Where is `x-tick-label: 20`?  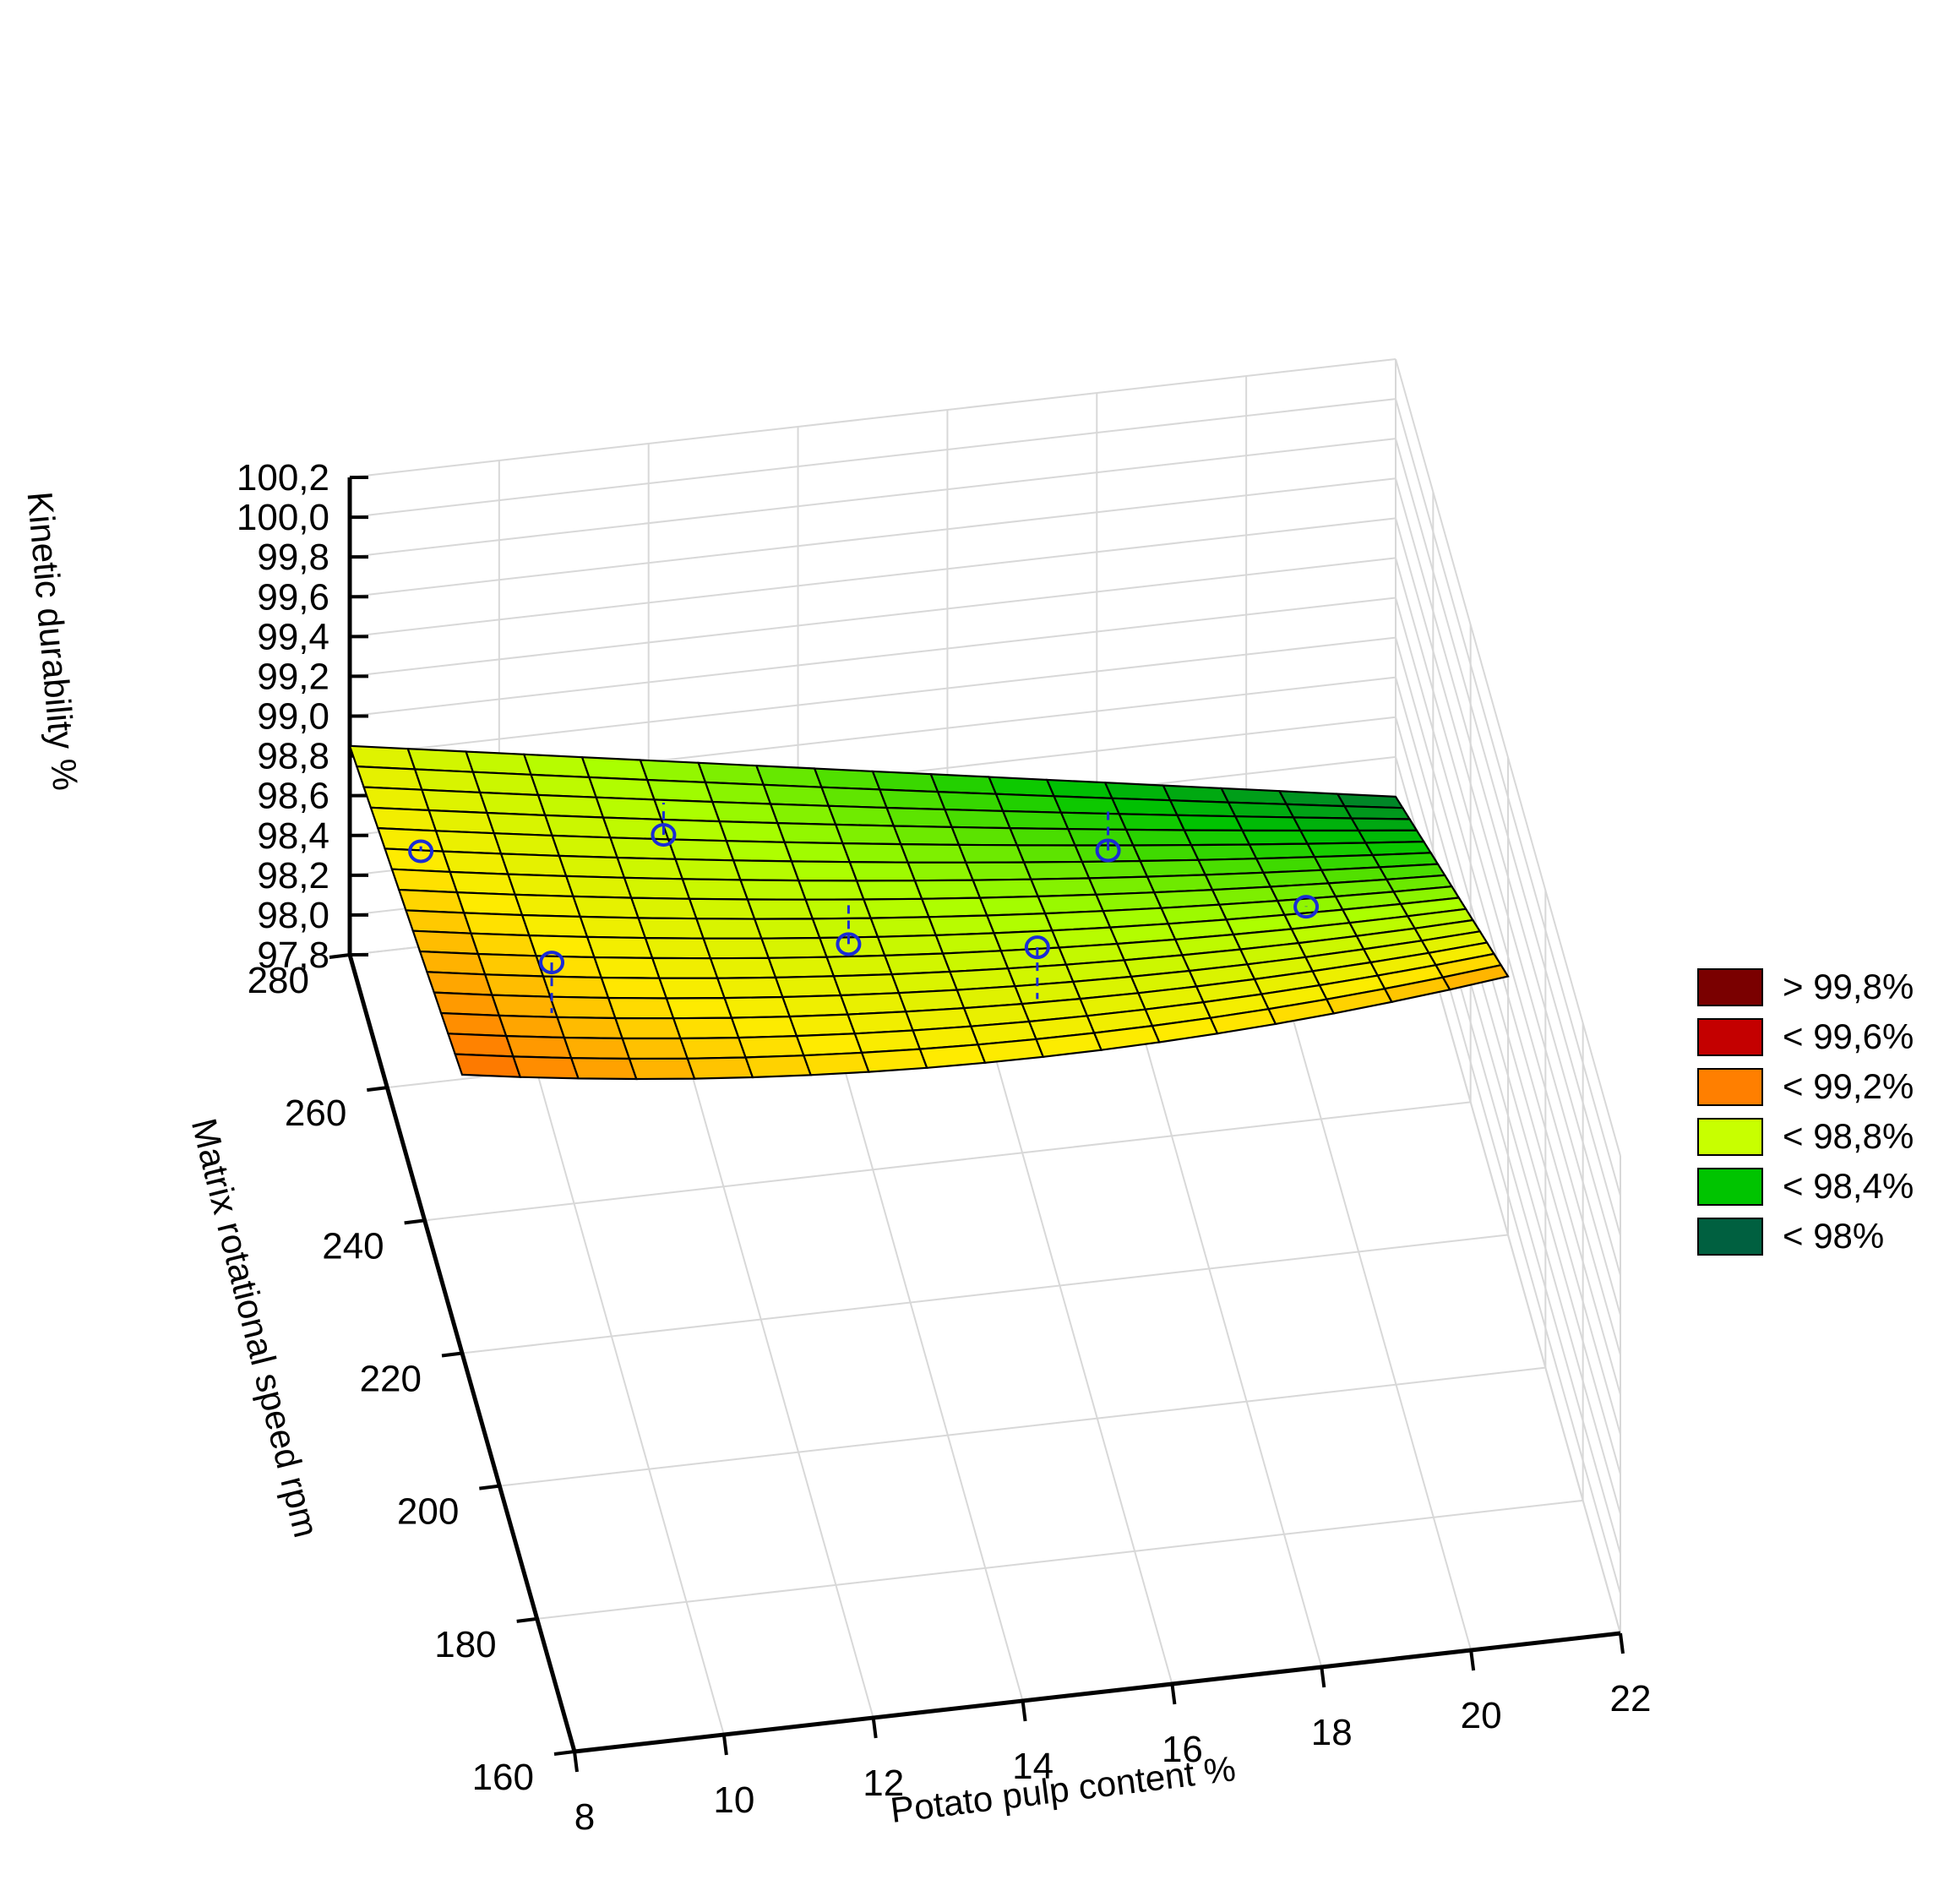 x-tick-label: 20 is located at coordinates (1481, 1715).